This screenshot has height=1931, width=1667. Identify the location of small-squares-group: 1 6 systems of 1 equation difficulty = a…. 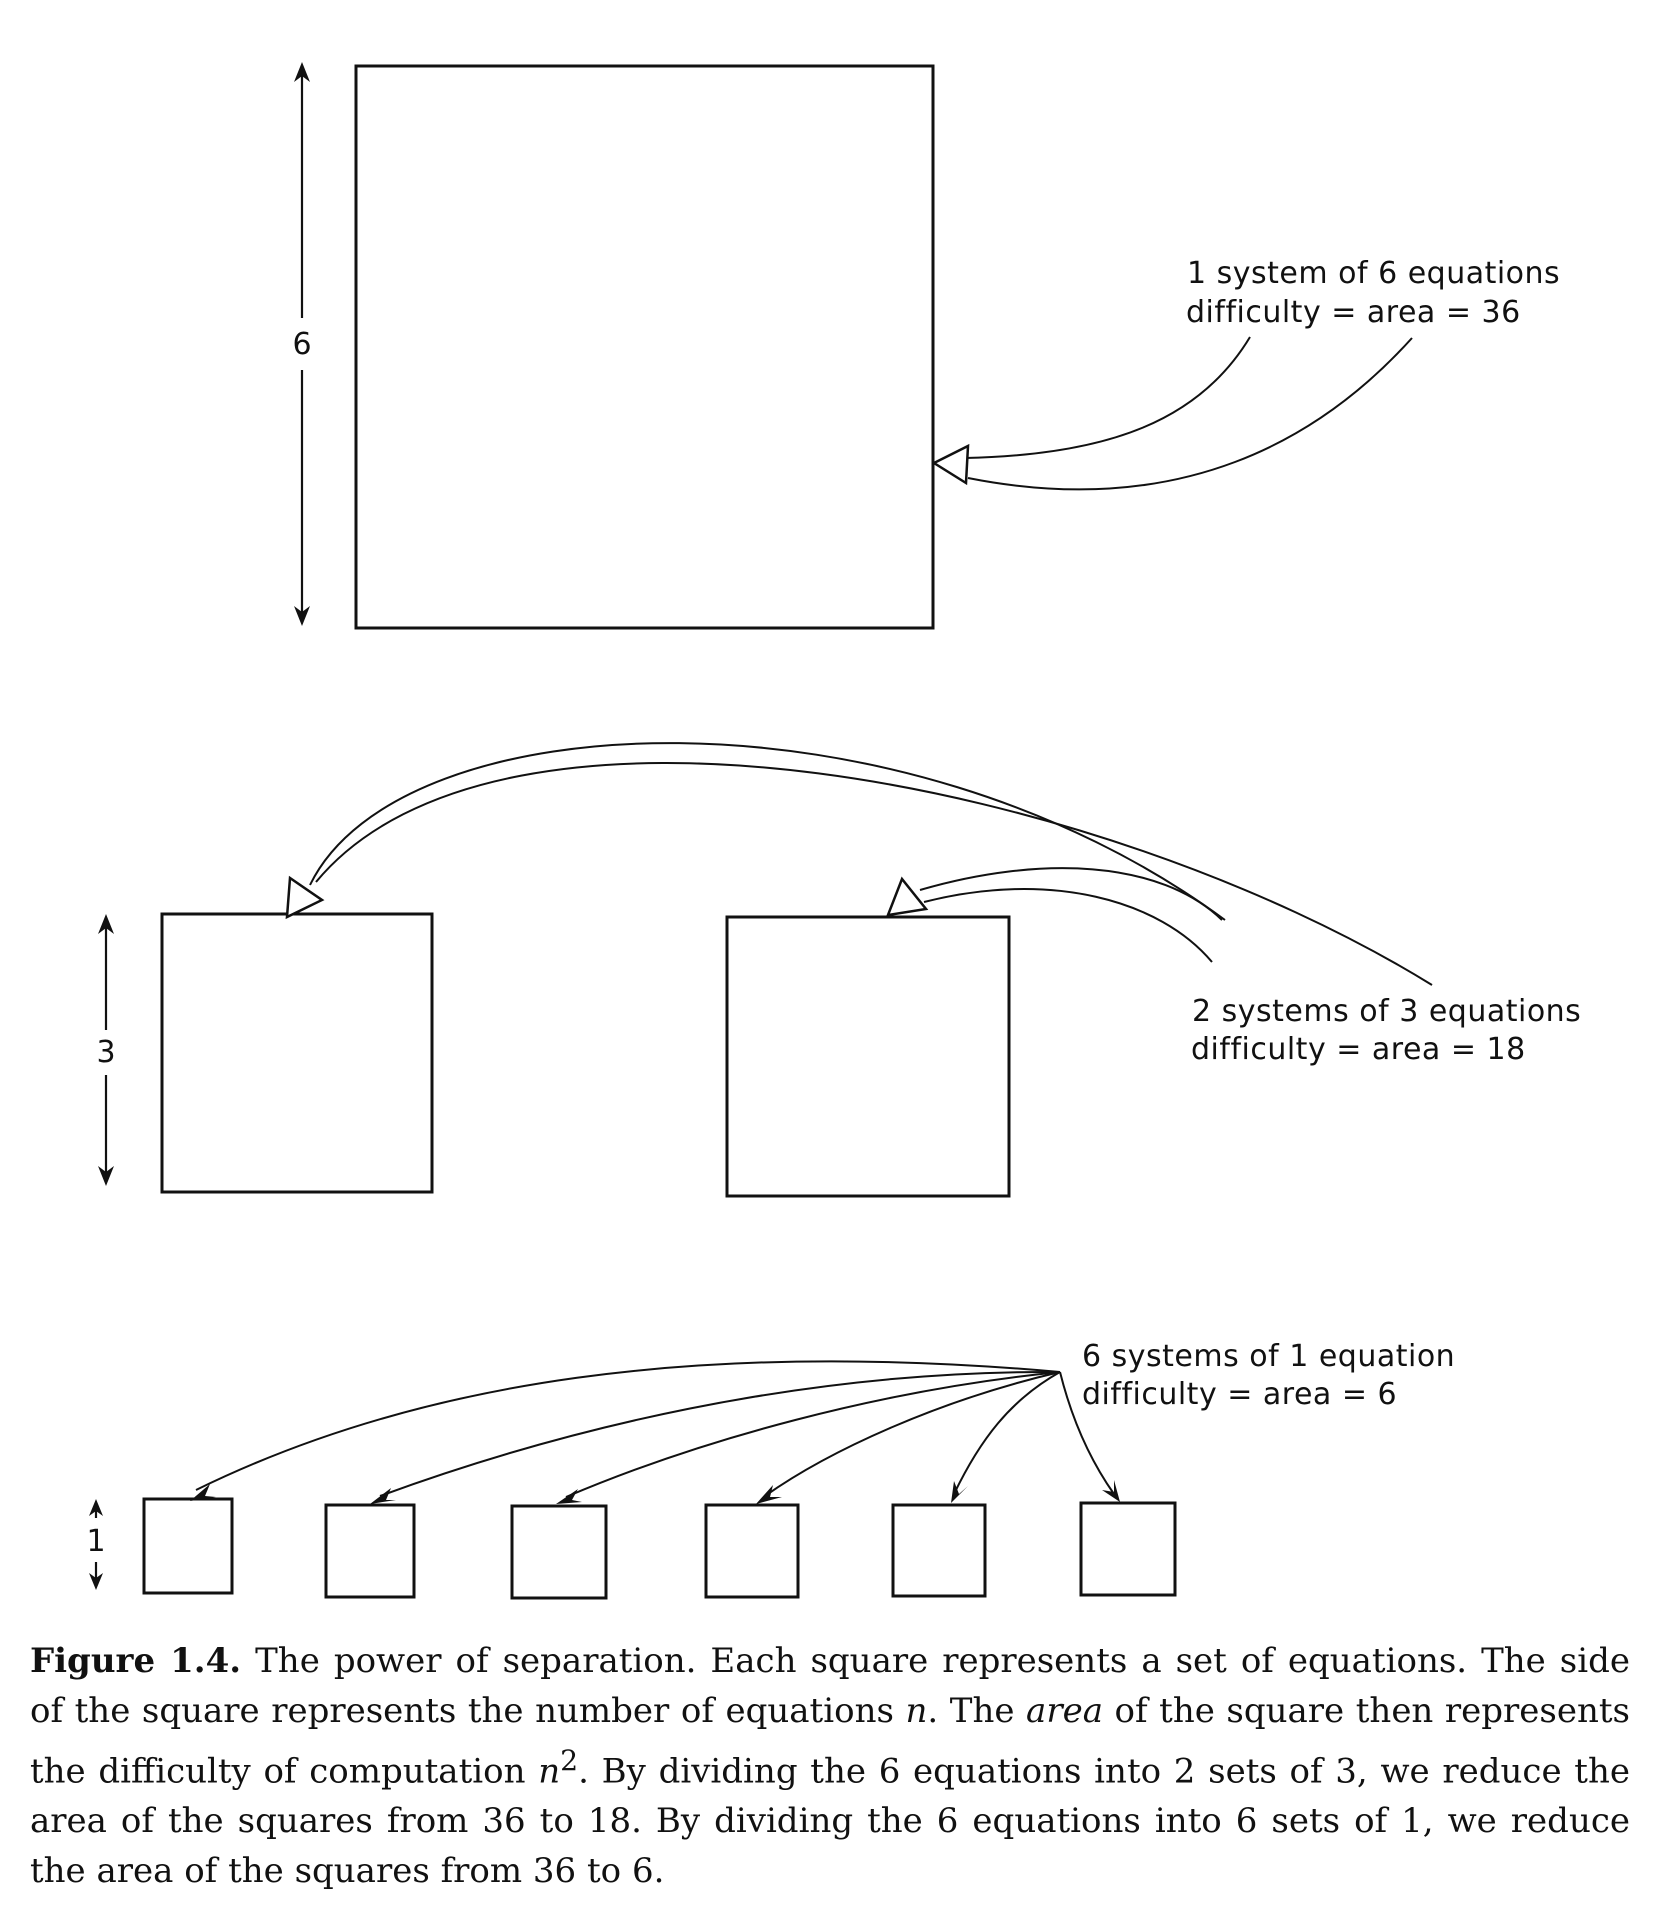
(770, 1469).